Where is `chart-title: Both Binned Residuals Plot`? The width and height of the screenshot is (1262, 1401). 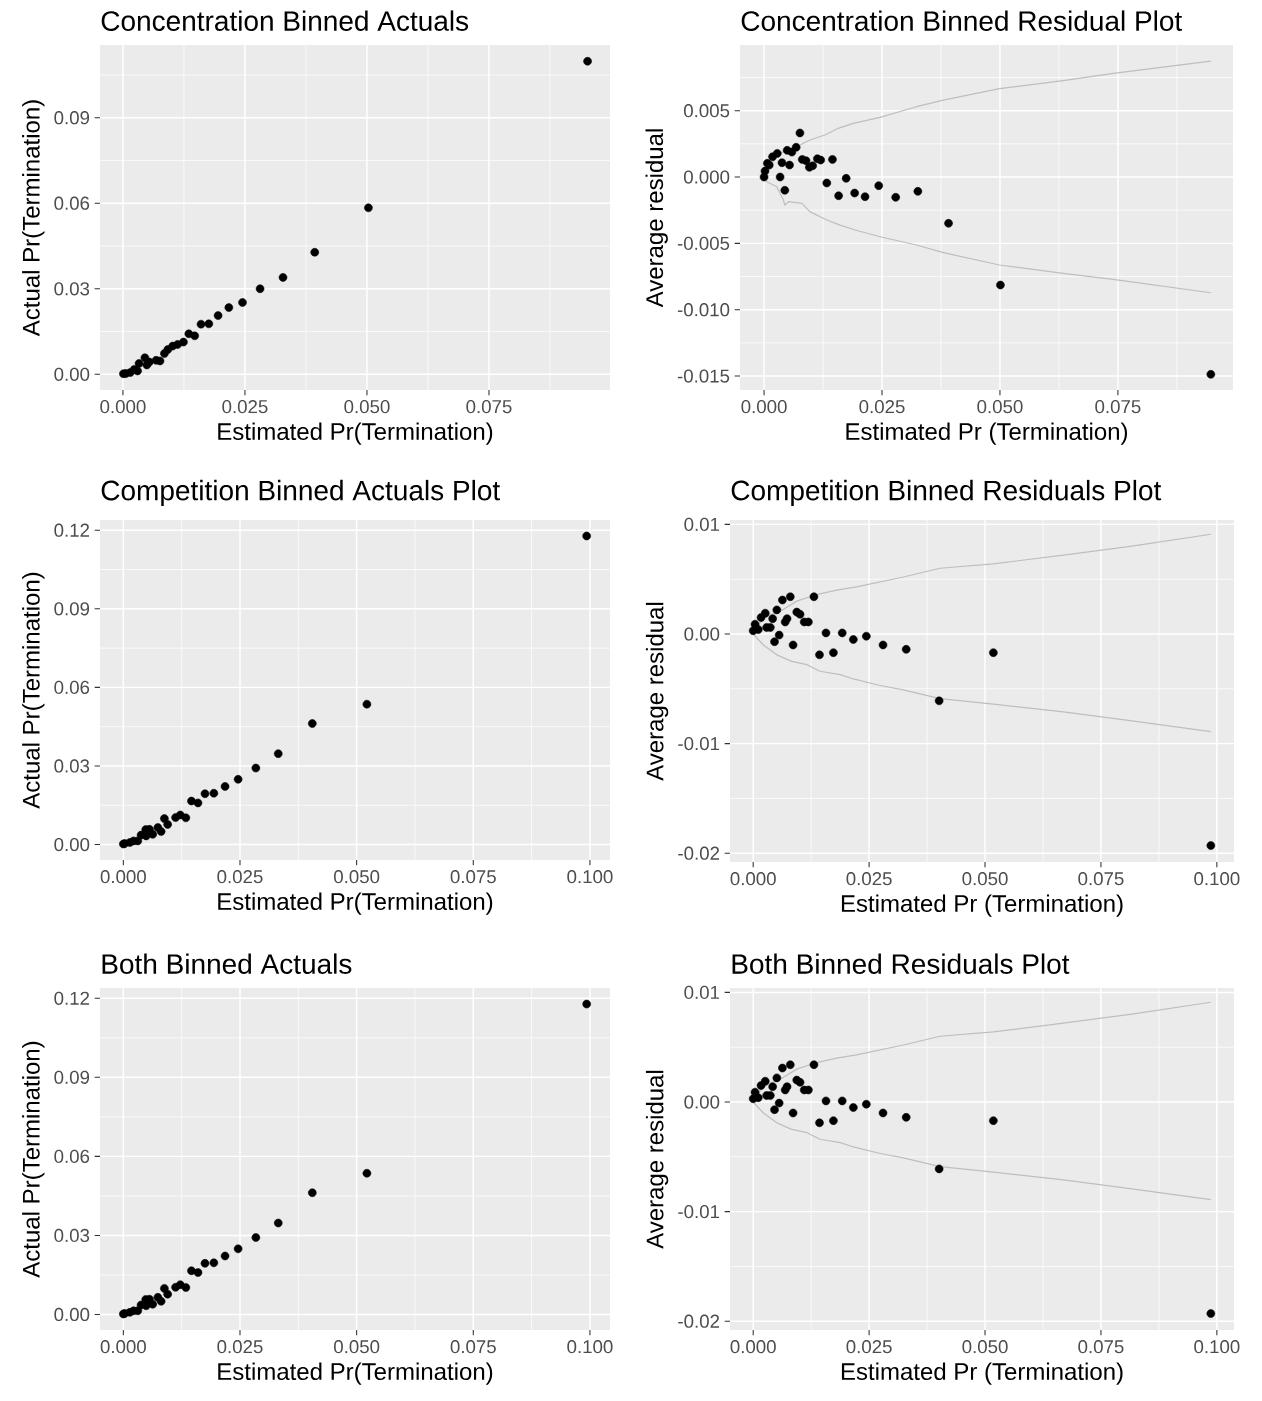 chart-title: Both Binned Residuals Plot is located at coordinates (901, 963).